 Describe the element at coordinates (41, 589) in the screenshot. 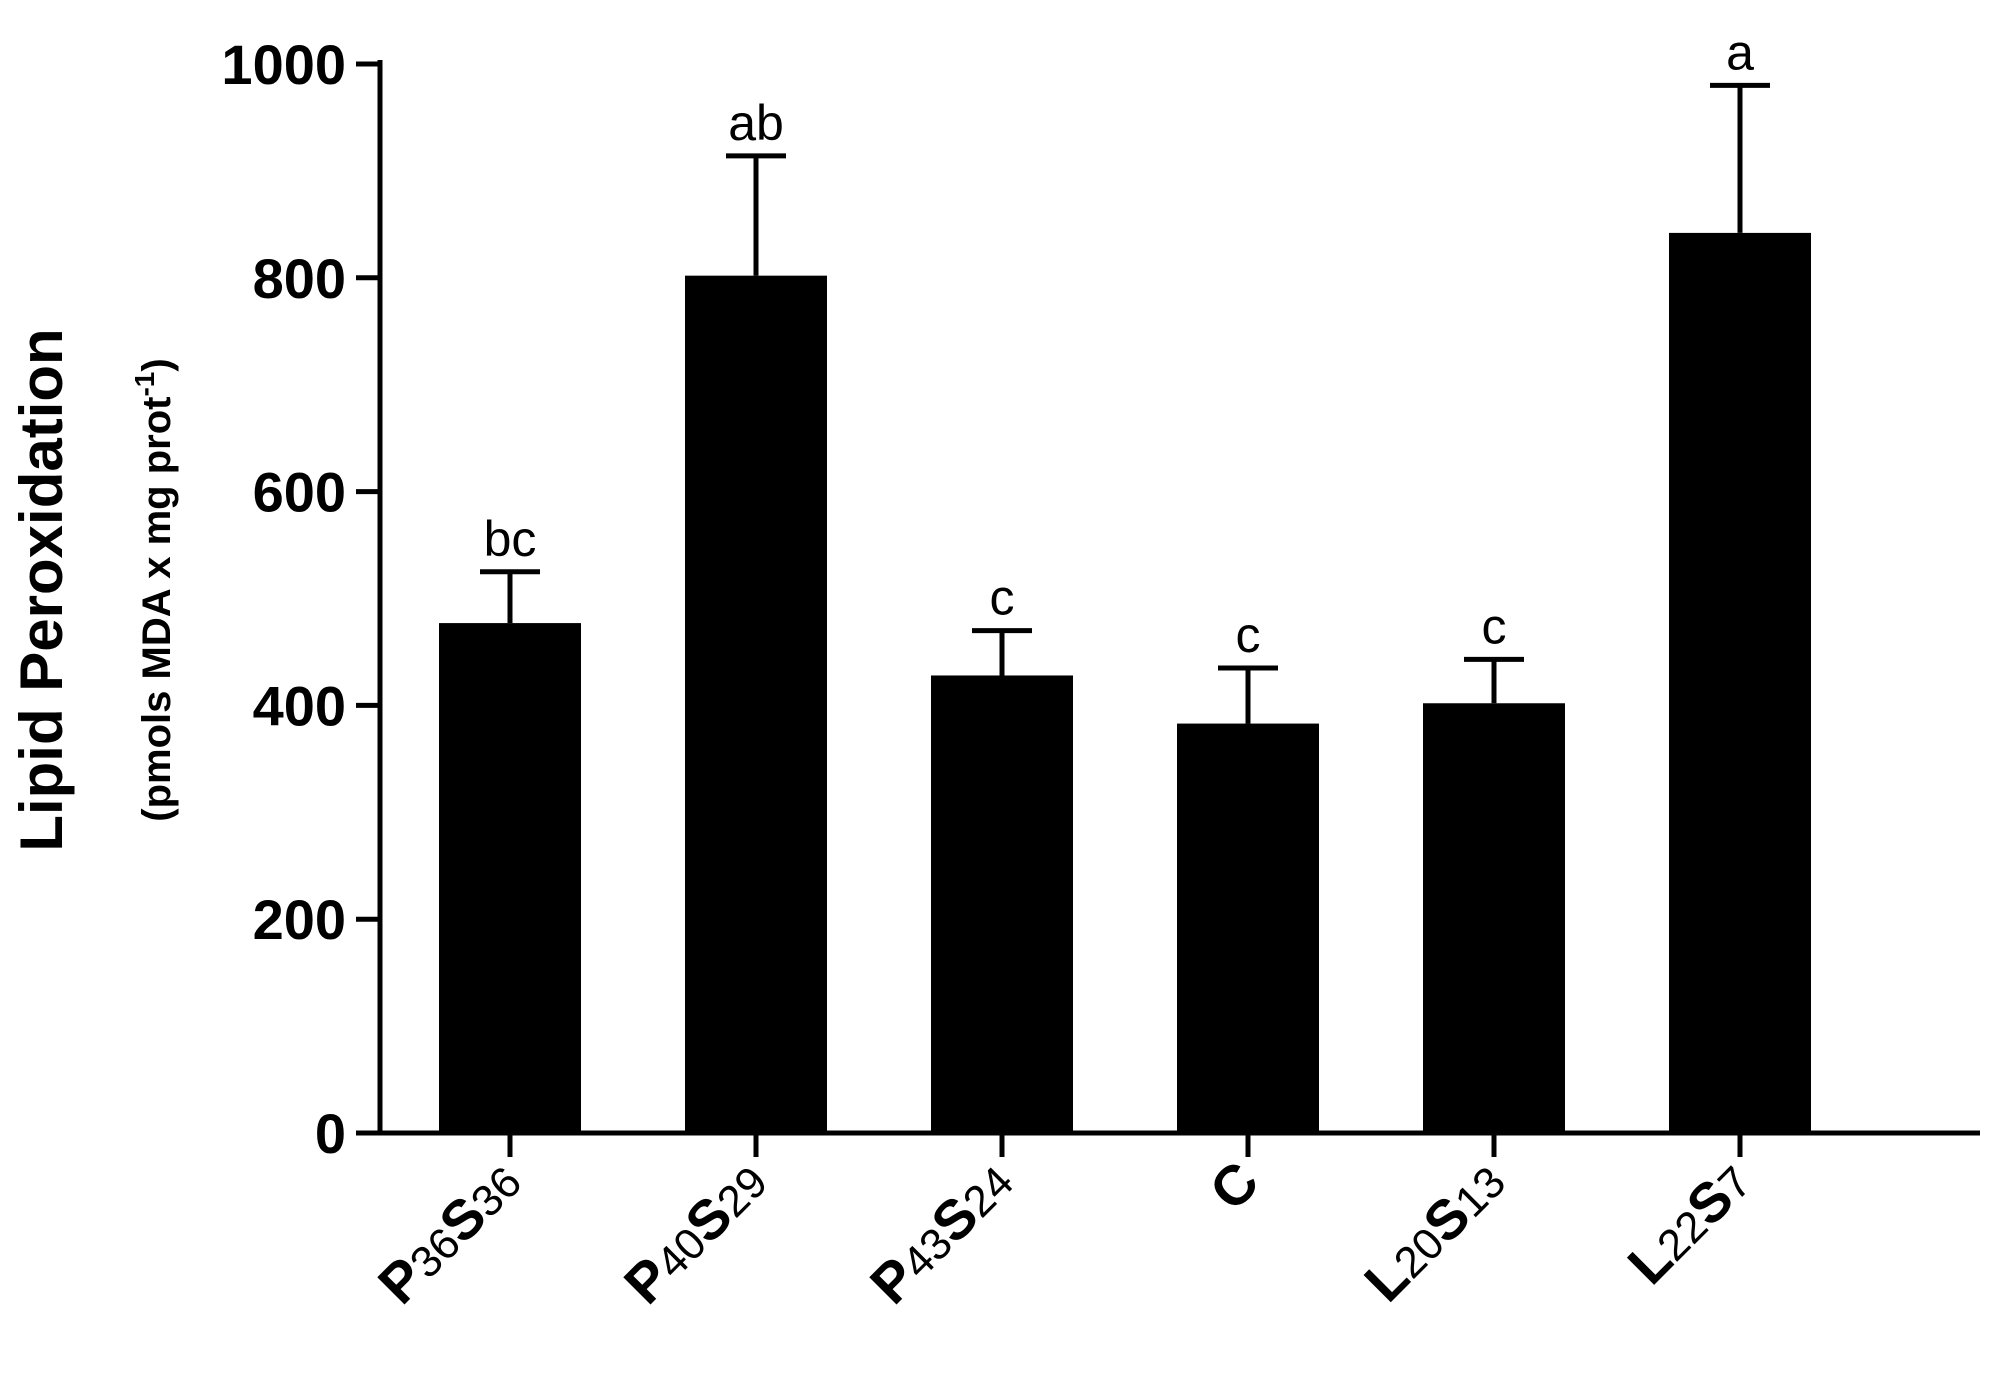

I see `y-axis-title: Lipid Peroxidation` at that location.